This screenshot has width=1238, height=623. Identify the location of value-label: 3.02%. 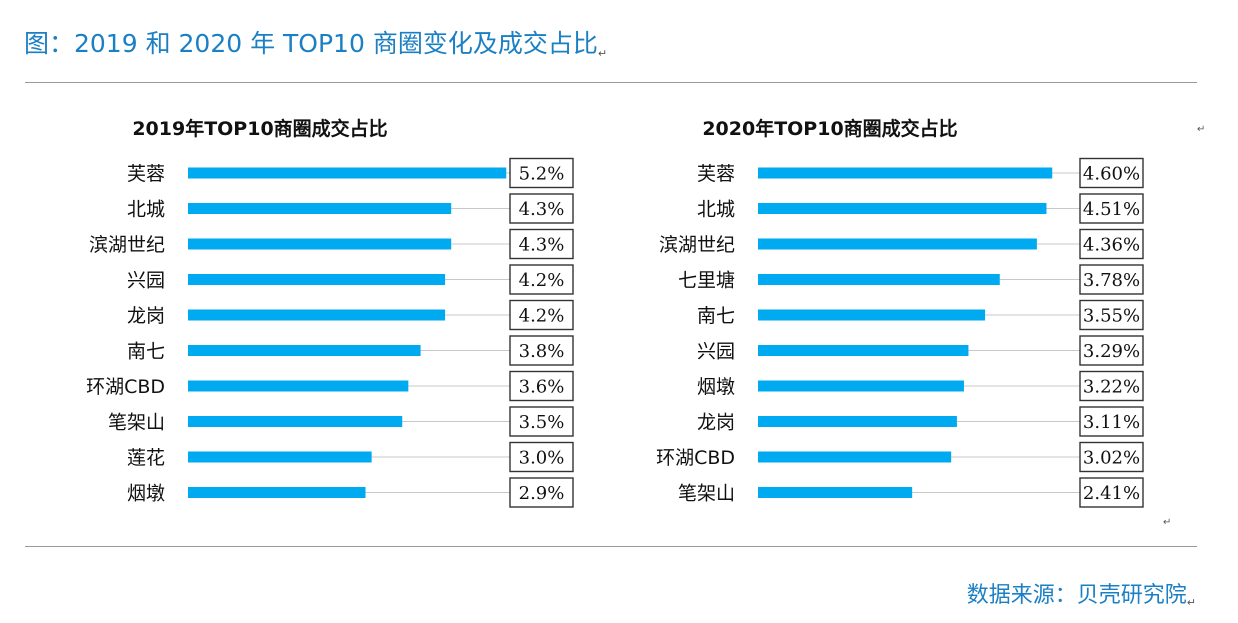
(1111, 458).